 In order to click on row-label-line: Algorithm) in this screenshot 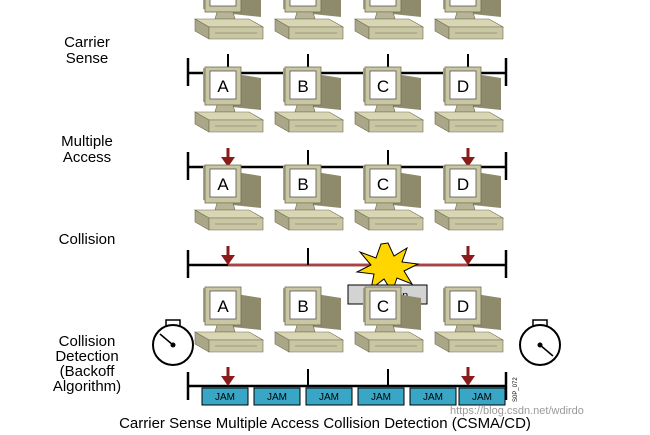, I will do `click(87, 386)`.